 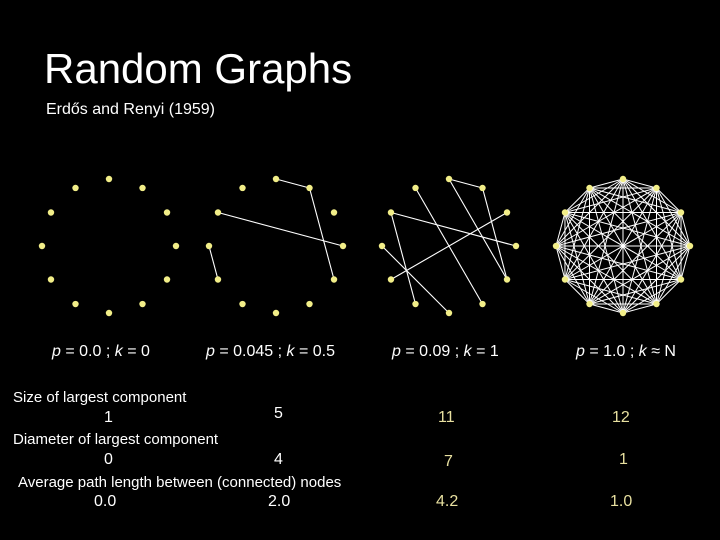 I want to click on subtitle: Erdős and Renyi (1959), so click(x=130, y=109).